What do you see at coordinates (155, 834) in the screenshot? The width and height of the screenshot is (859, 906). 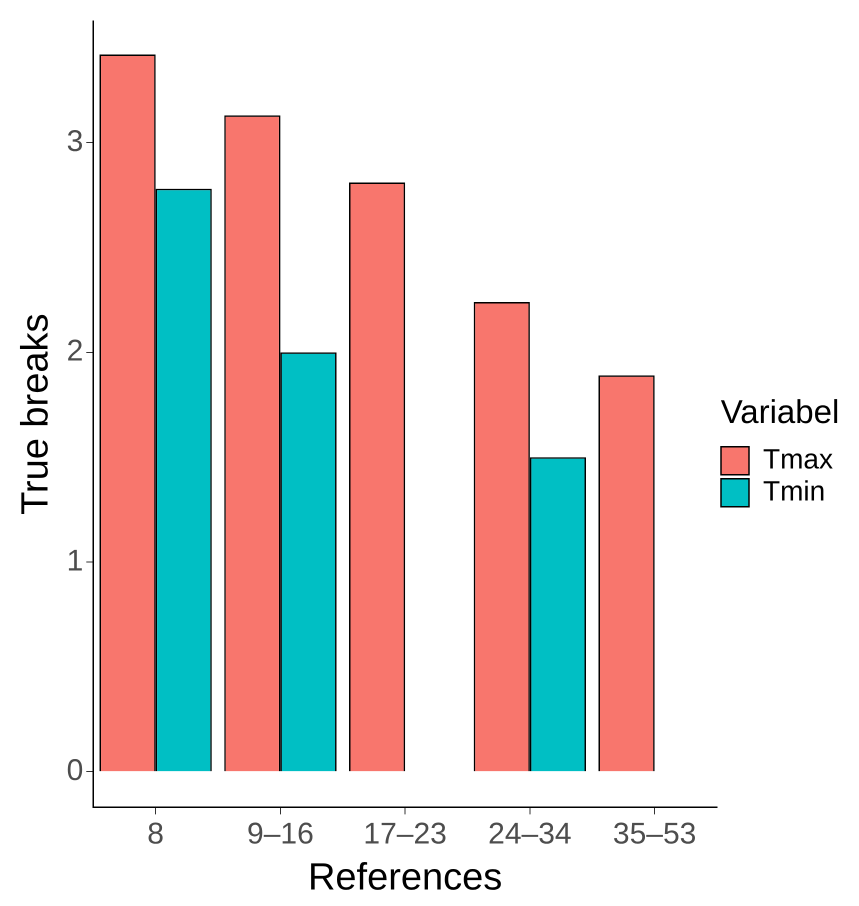 I see `x-tick-label: 8` at bounding box center [155, 834].